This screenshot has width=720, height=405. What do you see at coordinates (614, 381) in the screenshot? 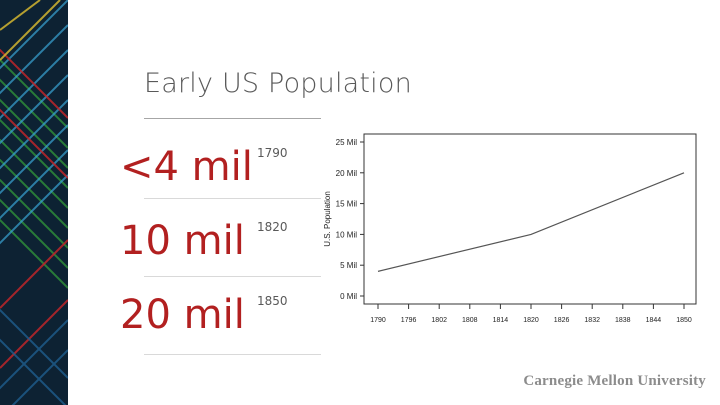
I see `university-wordmark: Carnegie Mellon University` at bounding box center [614, 381].